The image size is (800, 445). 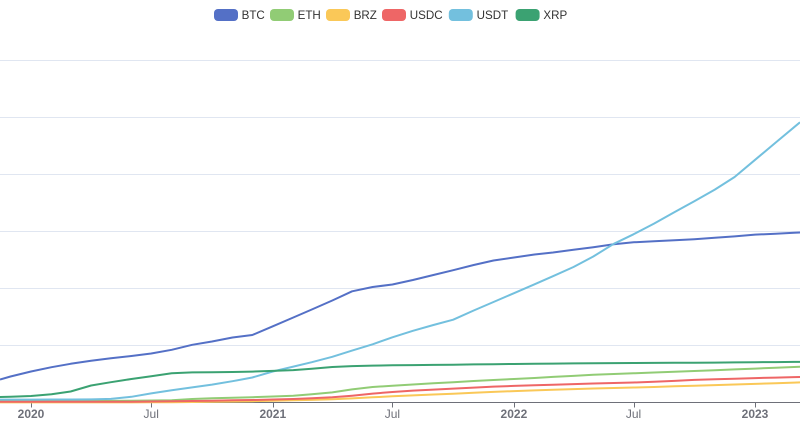 I want to click on svg-text: 2020, so click(x=31, y=414).